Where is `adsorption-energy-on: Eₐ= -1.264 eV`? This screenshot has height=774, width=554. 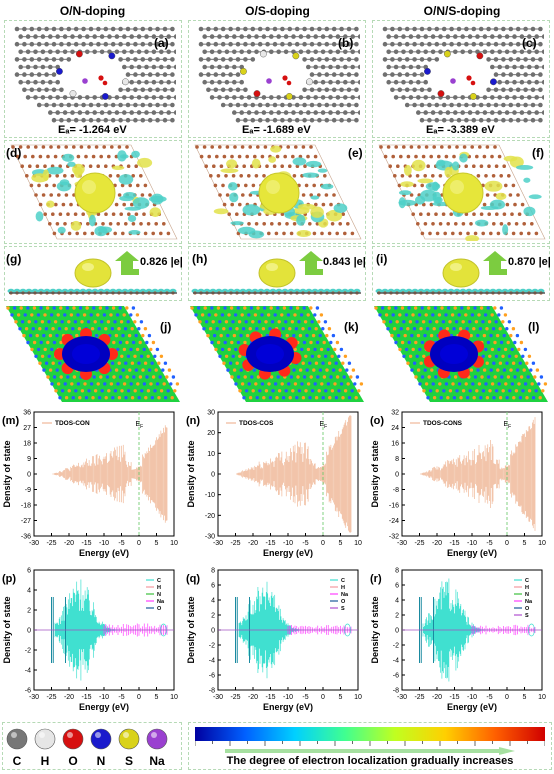 adsorption-energy-on: Eₐ= -1.264 eV is located at coordinates (92, 130).